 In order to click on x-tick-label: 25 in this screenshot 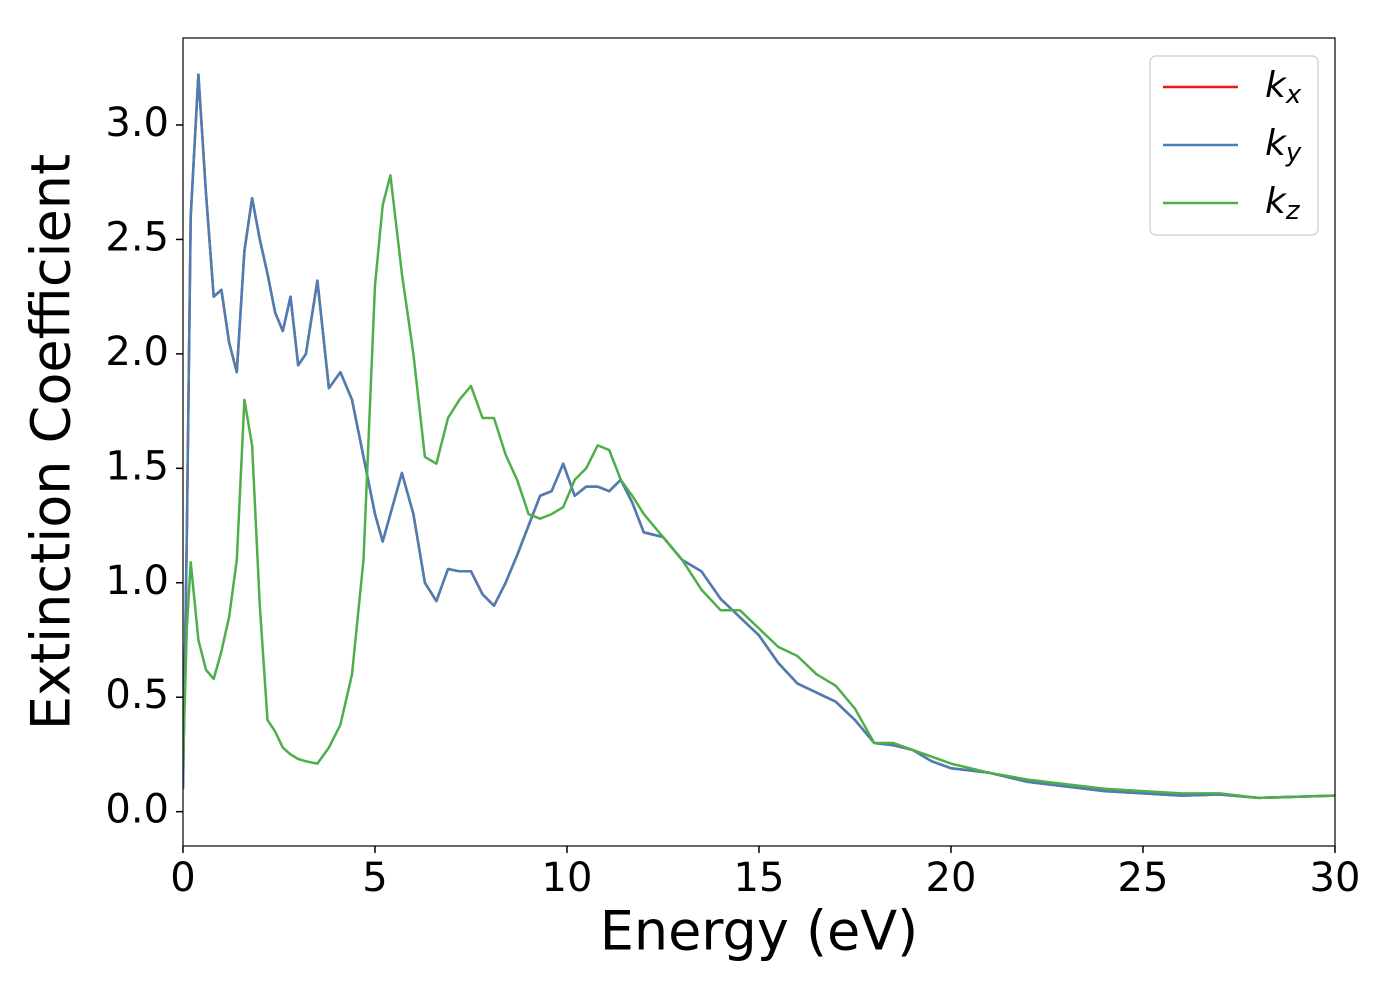, I will do `click(1143, 878)`.